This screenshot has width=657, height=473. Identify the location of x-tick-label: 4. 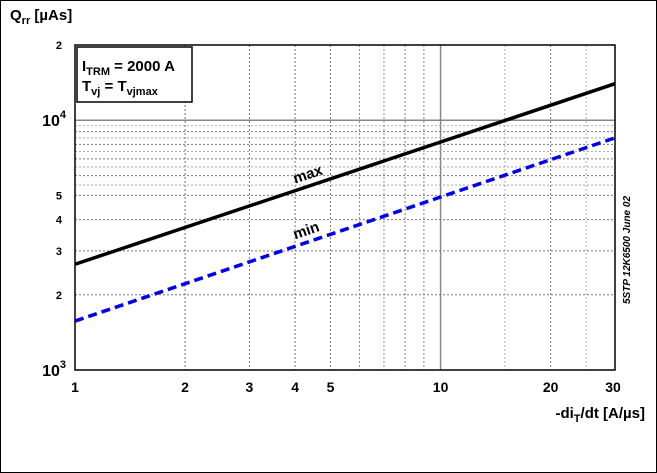
(295, 387).